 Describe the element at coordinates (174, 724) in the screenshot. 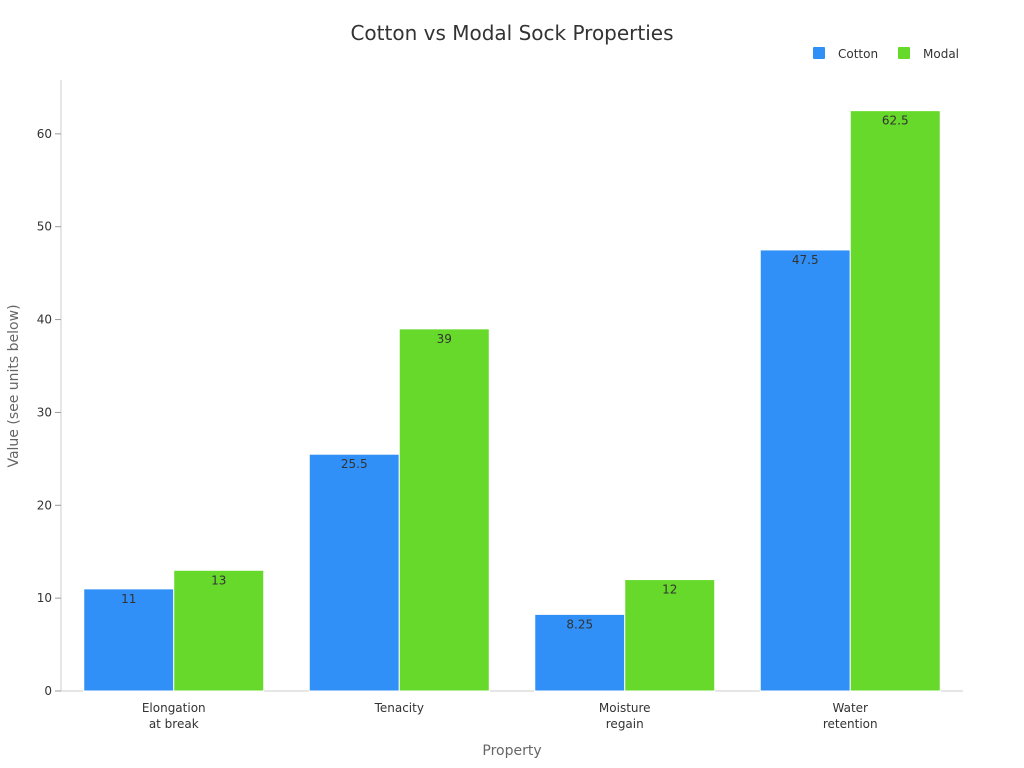

I see `x-tick-label: at break` at that location.